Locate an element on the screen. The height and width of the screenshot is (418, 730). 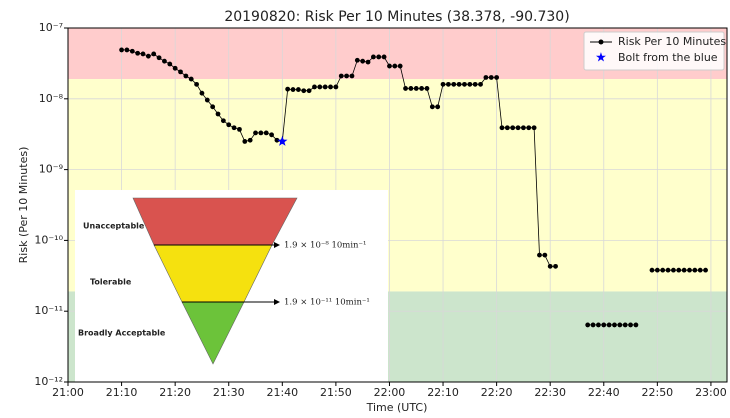
threshold-label: 1.9 × 10⁻¹¹ 10min⁻¹ is located at coordinates (327, 303).